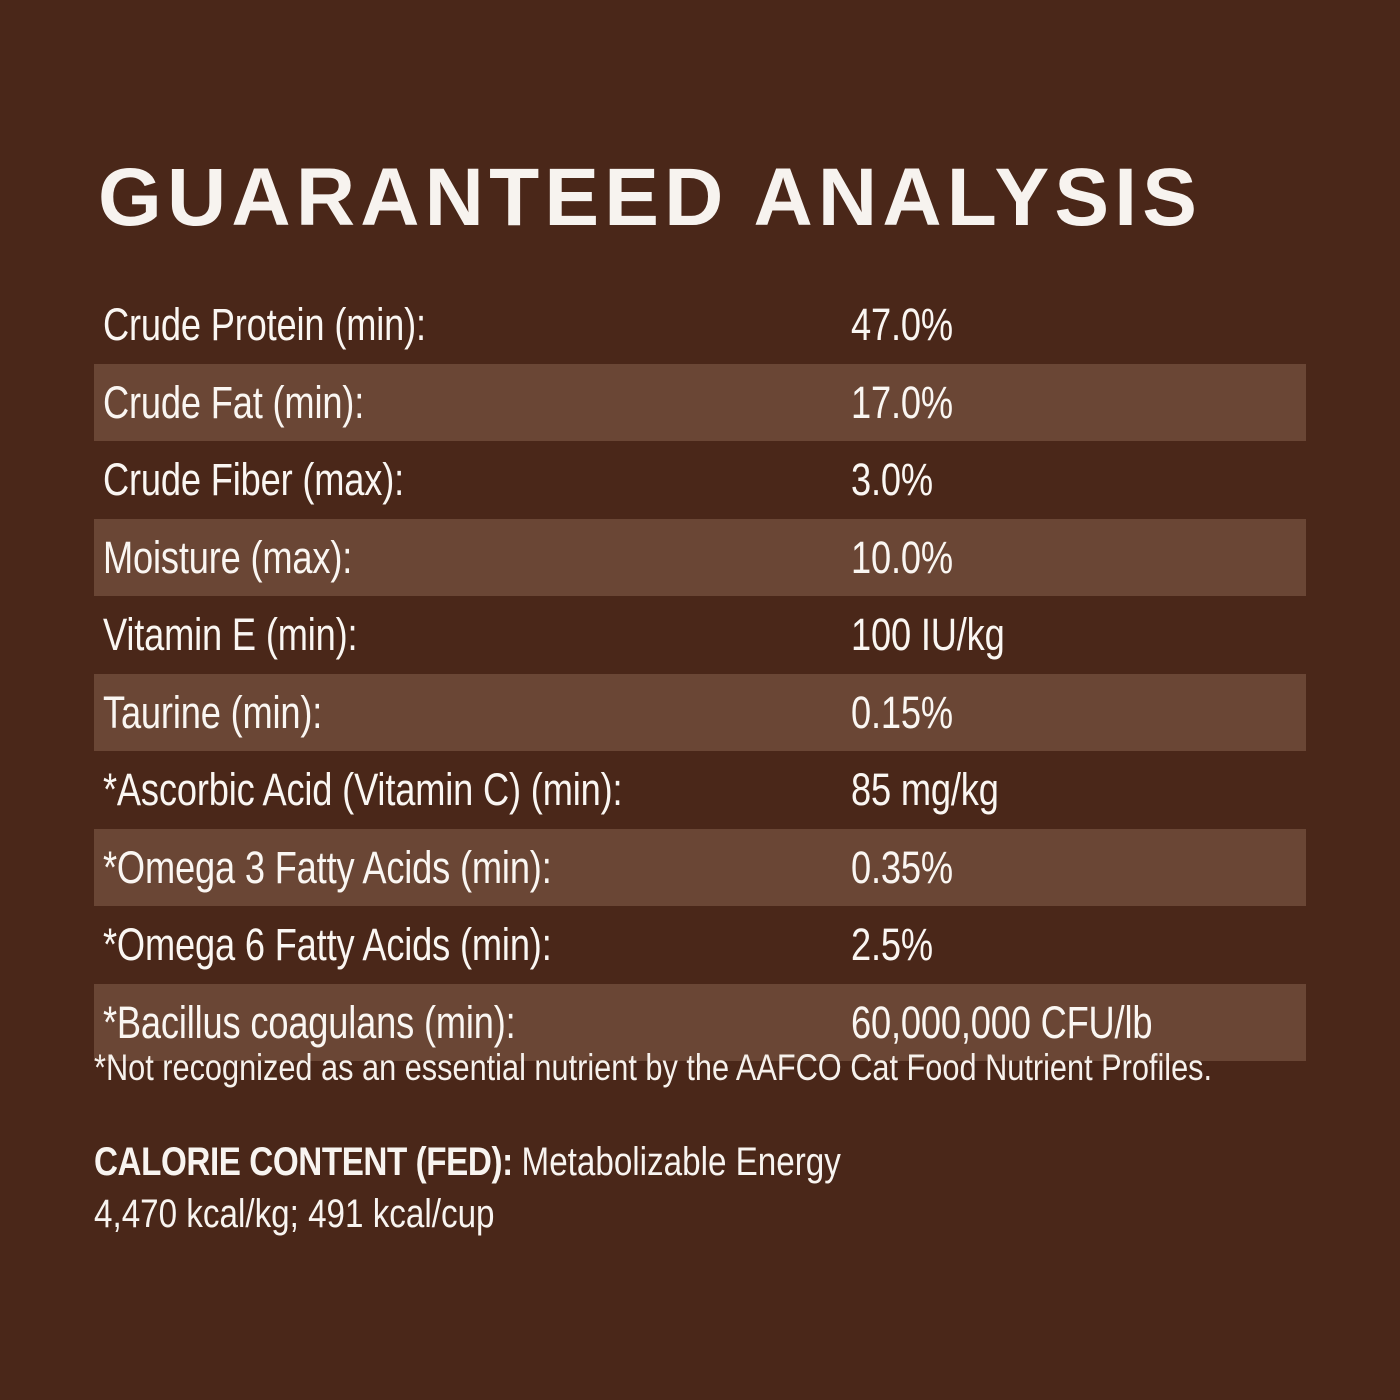 This screenshot has width=1400, height=1400. I want to click on nutrient-value: 100 IU/kg, so click(928, 635).